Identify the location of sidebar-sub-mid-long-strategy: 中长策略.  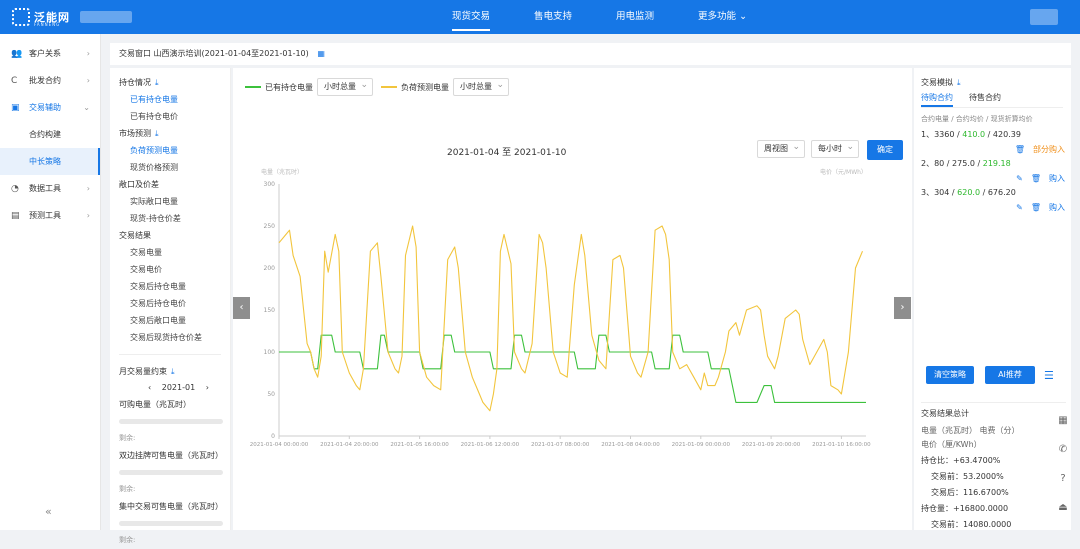
(50, 161).